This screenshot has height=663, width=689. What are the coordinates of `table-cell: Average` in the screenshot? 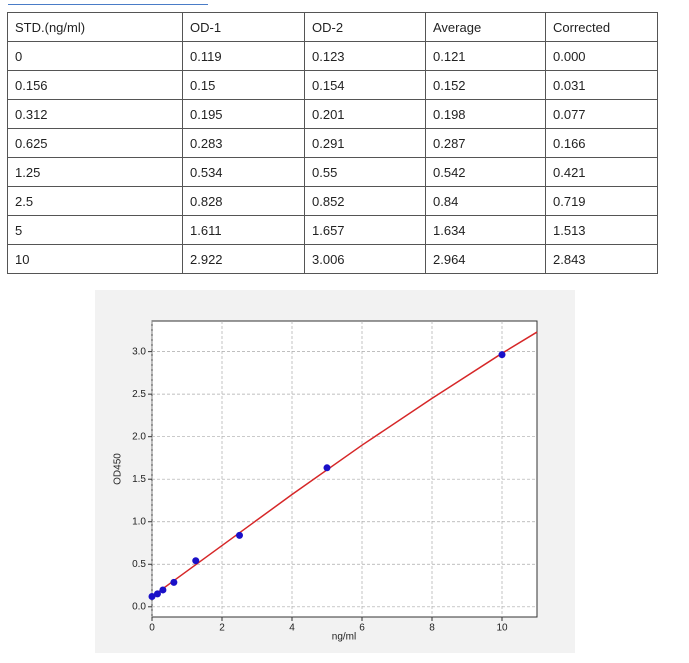 It's located at (485, 27).